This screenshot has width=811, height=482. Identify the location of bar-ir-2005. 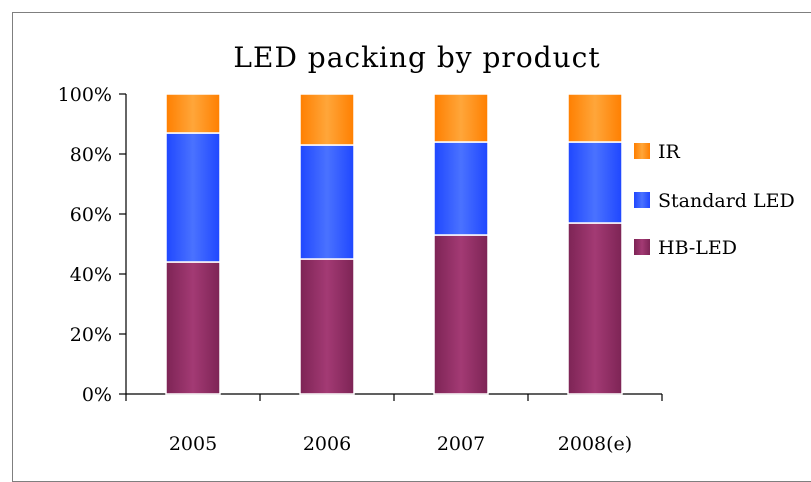
(193, 113).